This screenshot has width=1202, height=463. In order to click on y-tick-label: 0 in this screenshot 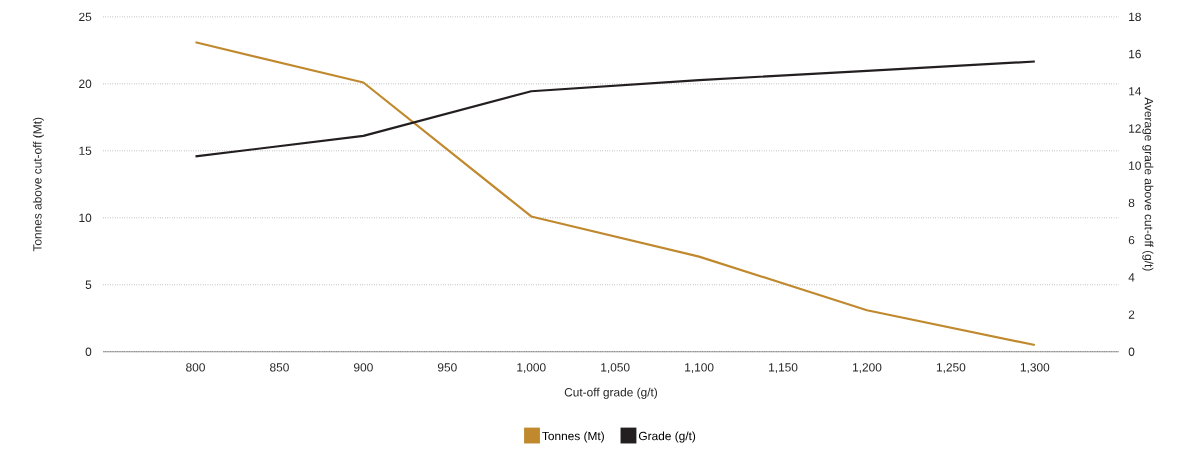, I will do `click(88, 352)`.